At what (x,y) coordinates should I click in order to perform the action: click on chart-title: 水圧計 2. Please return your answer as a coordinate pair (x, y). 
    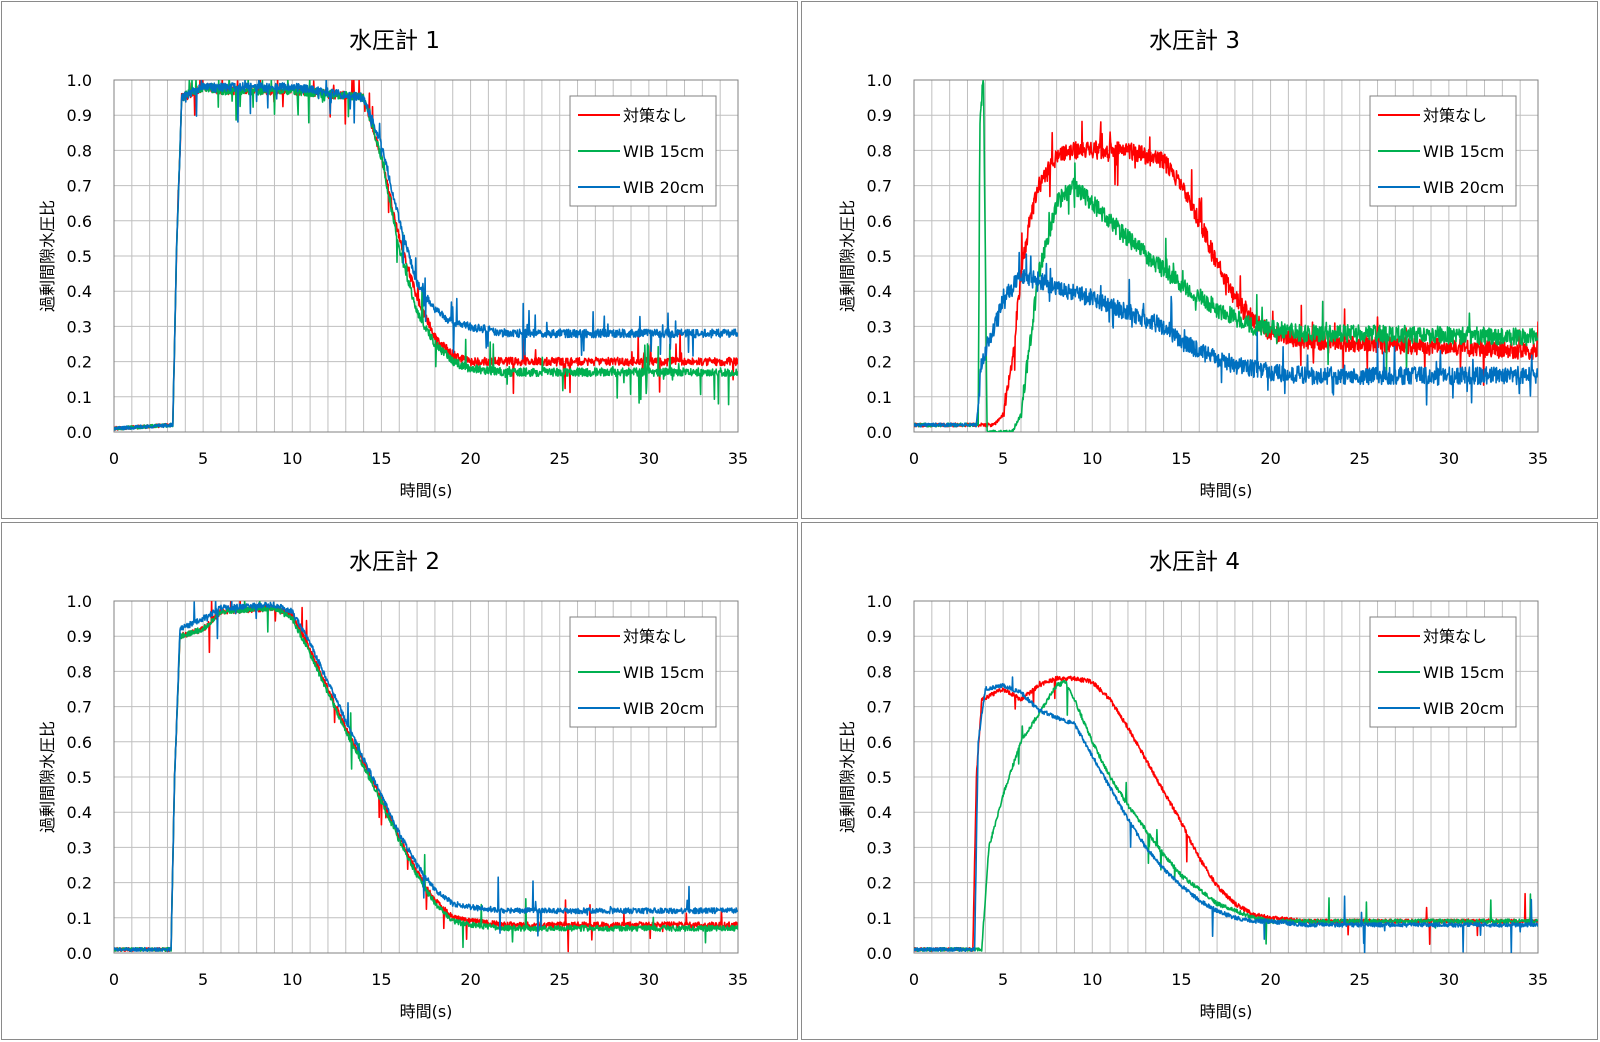
    Looking at the image, I should click on (394, 562).